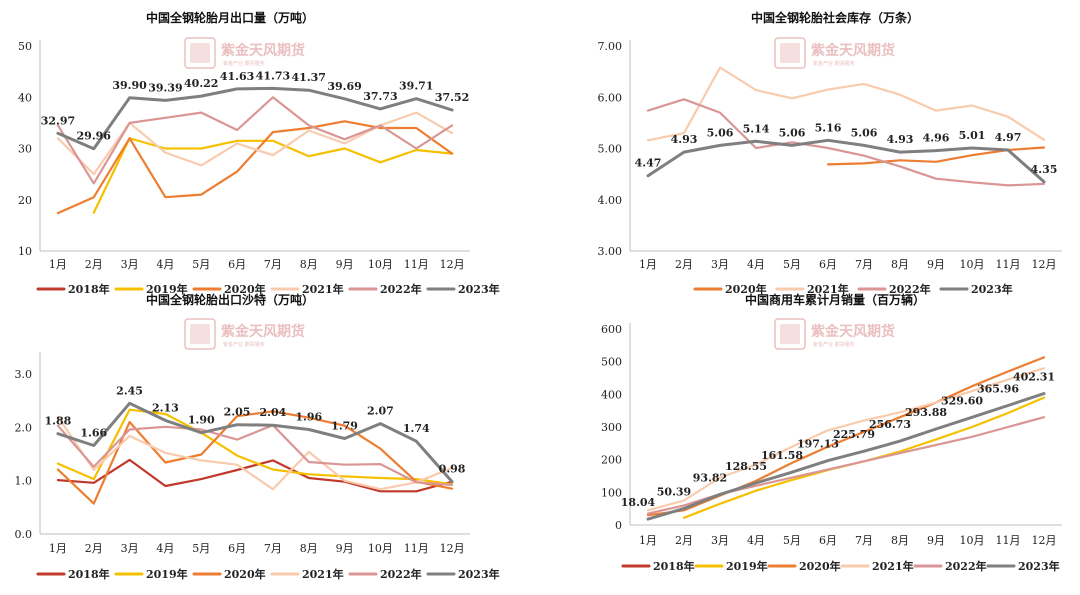 Image resolution: width=1080 pixels, height=595 pixels. I want to click on data-label: 256.73, so click(890, 424).